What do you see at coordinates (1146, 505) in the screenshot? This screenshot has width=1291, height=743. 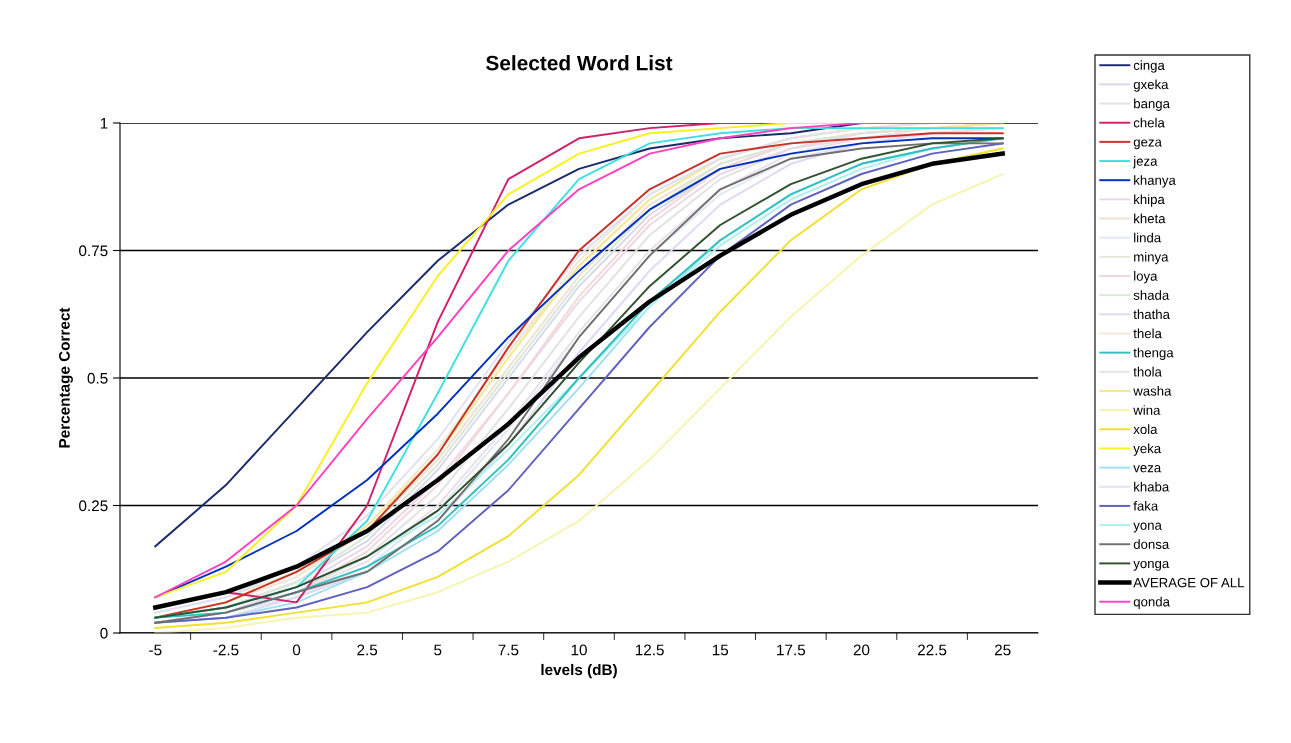 I see `legend-label: faka` at bounding box center [1146, 505].